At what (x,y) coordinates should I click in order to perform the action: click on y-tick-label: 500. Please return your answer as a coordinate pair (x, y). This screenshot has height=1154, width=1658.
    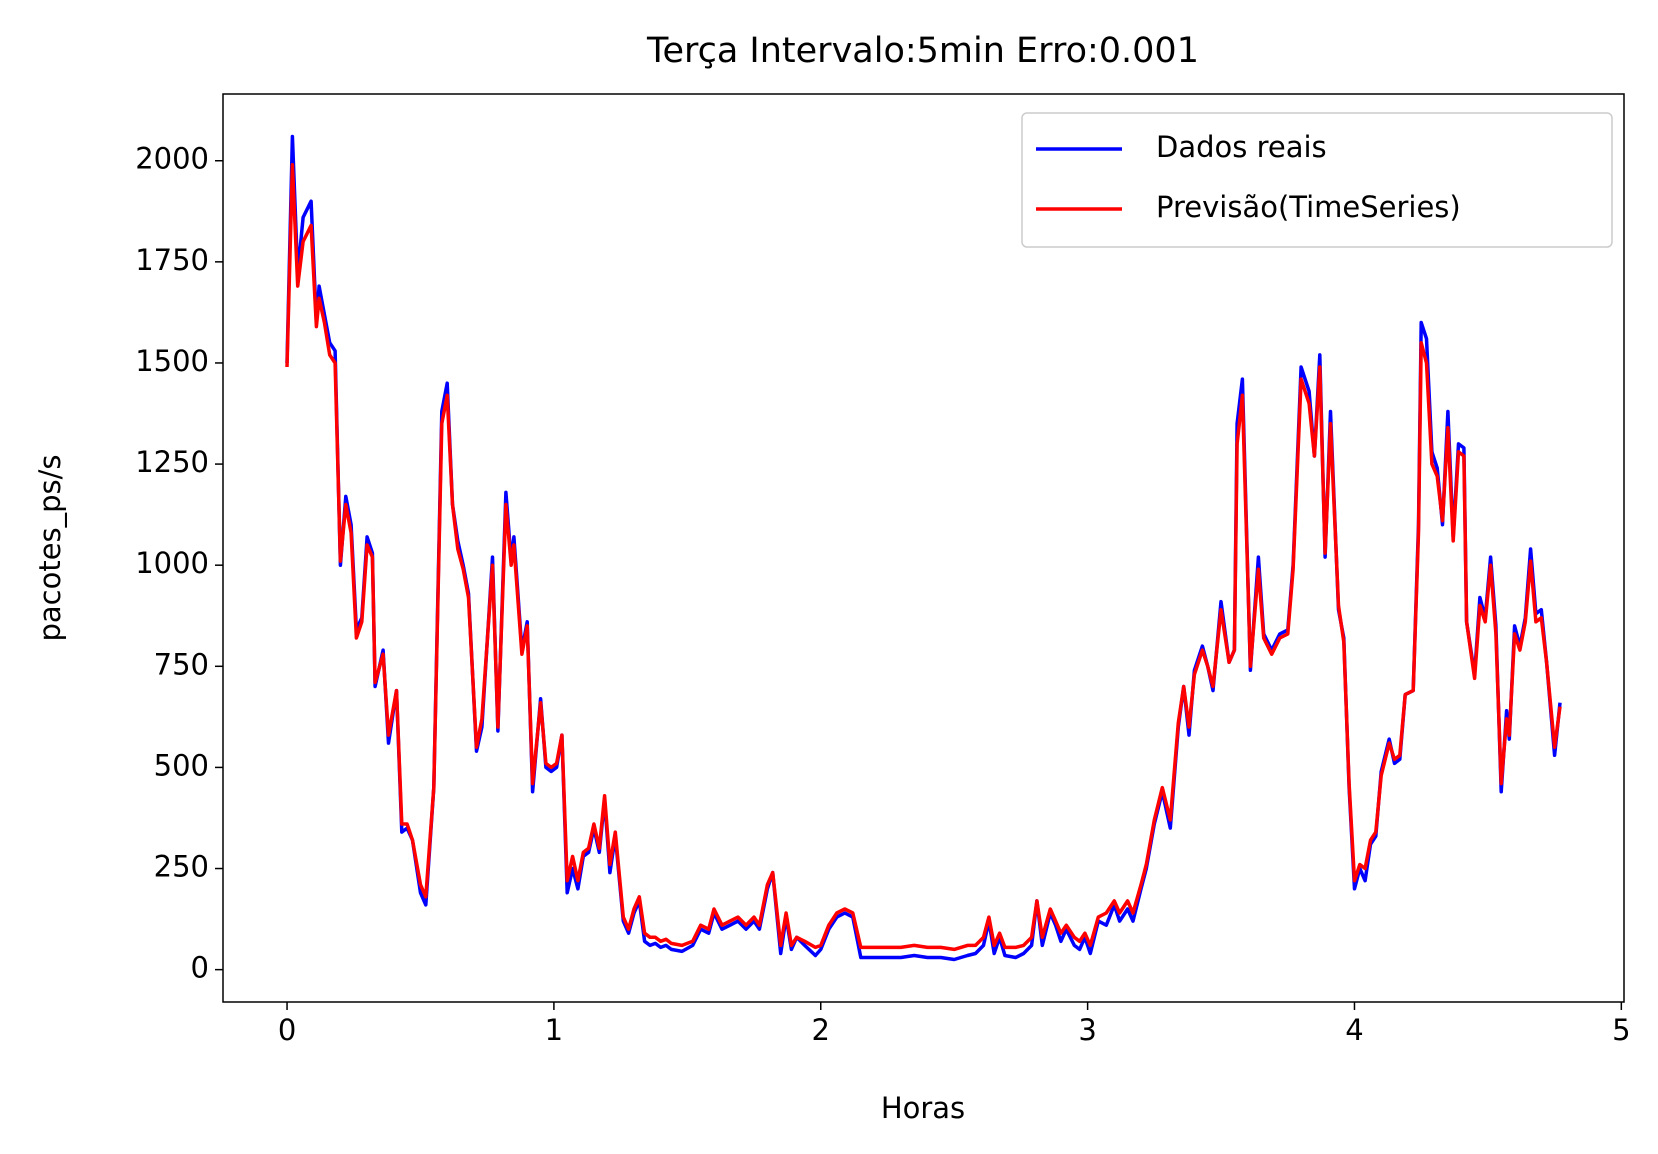
    Looking at the image, I should click on (181, 765).